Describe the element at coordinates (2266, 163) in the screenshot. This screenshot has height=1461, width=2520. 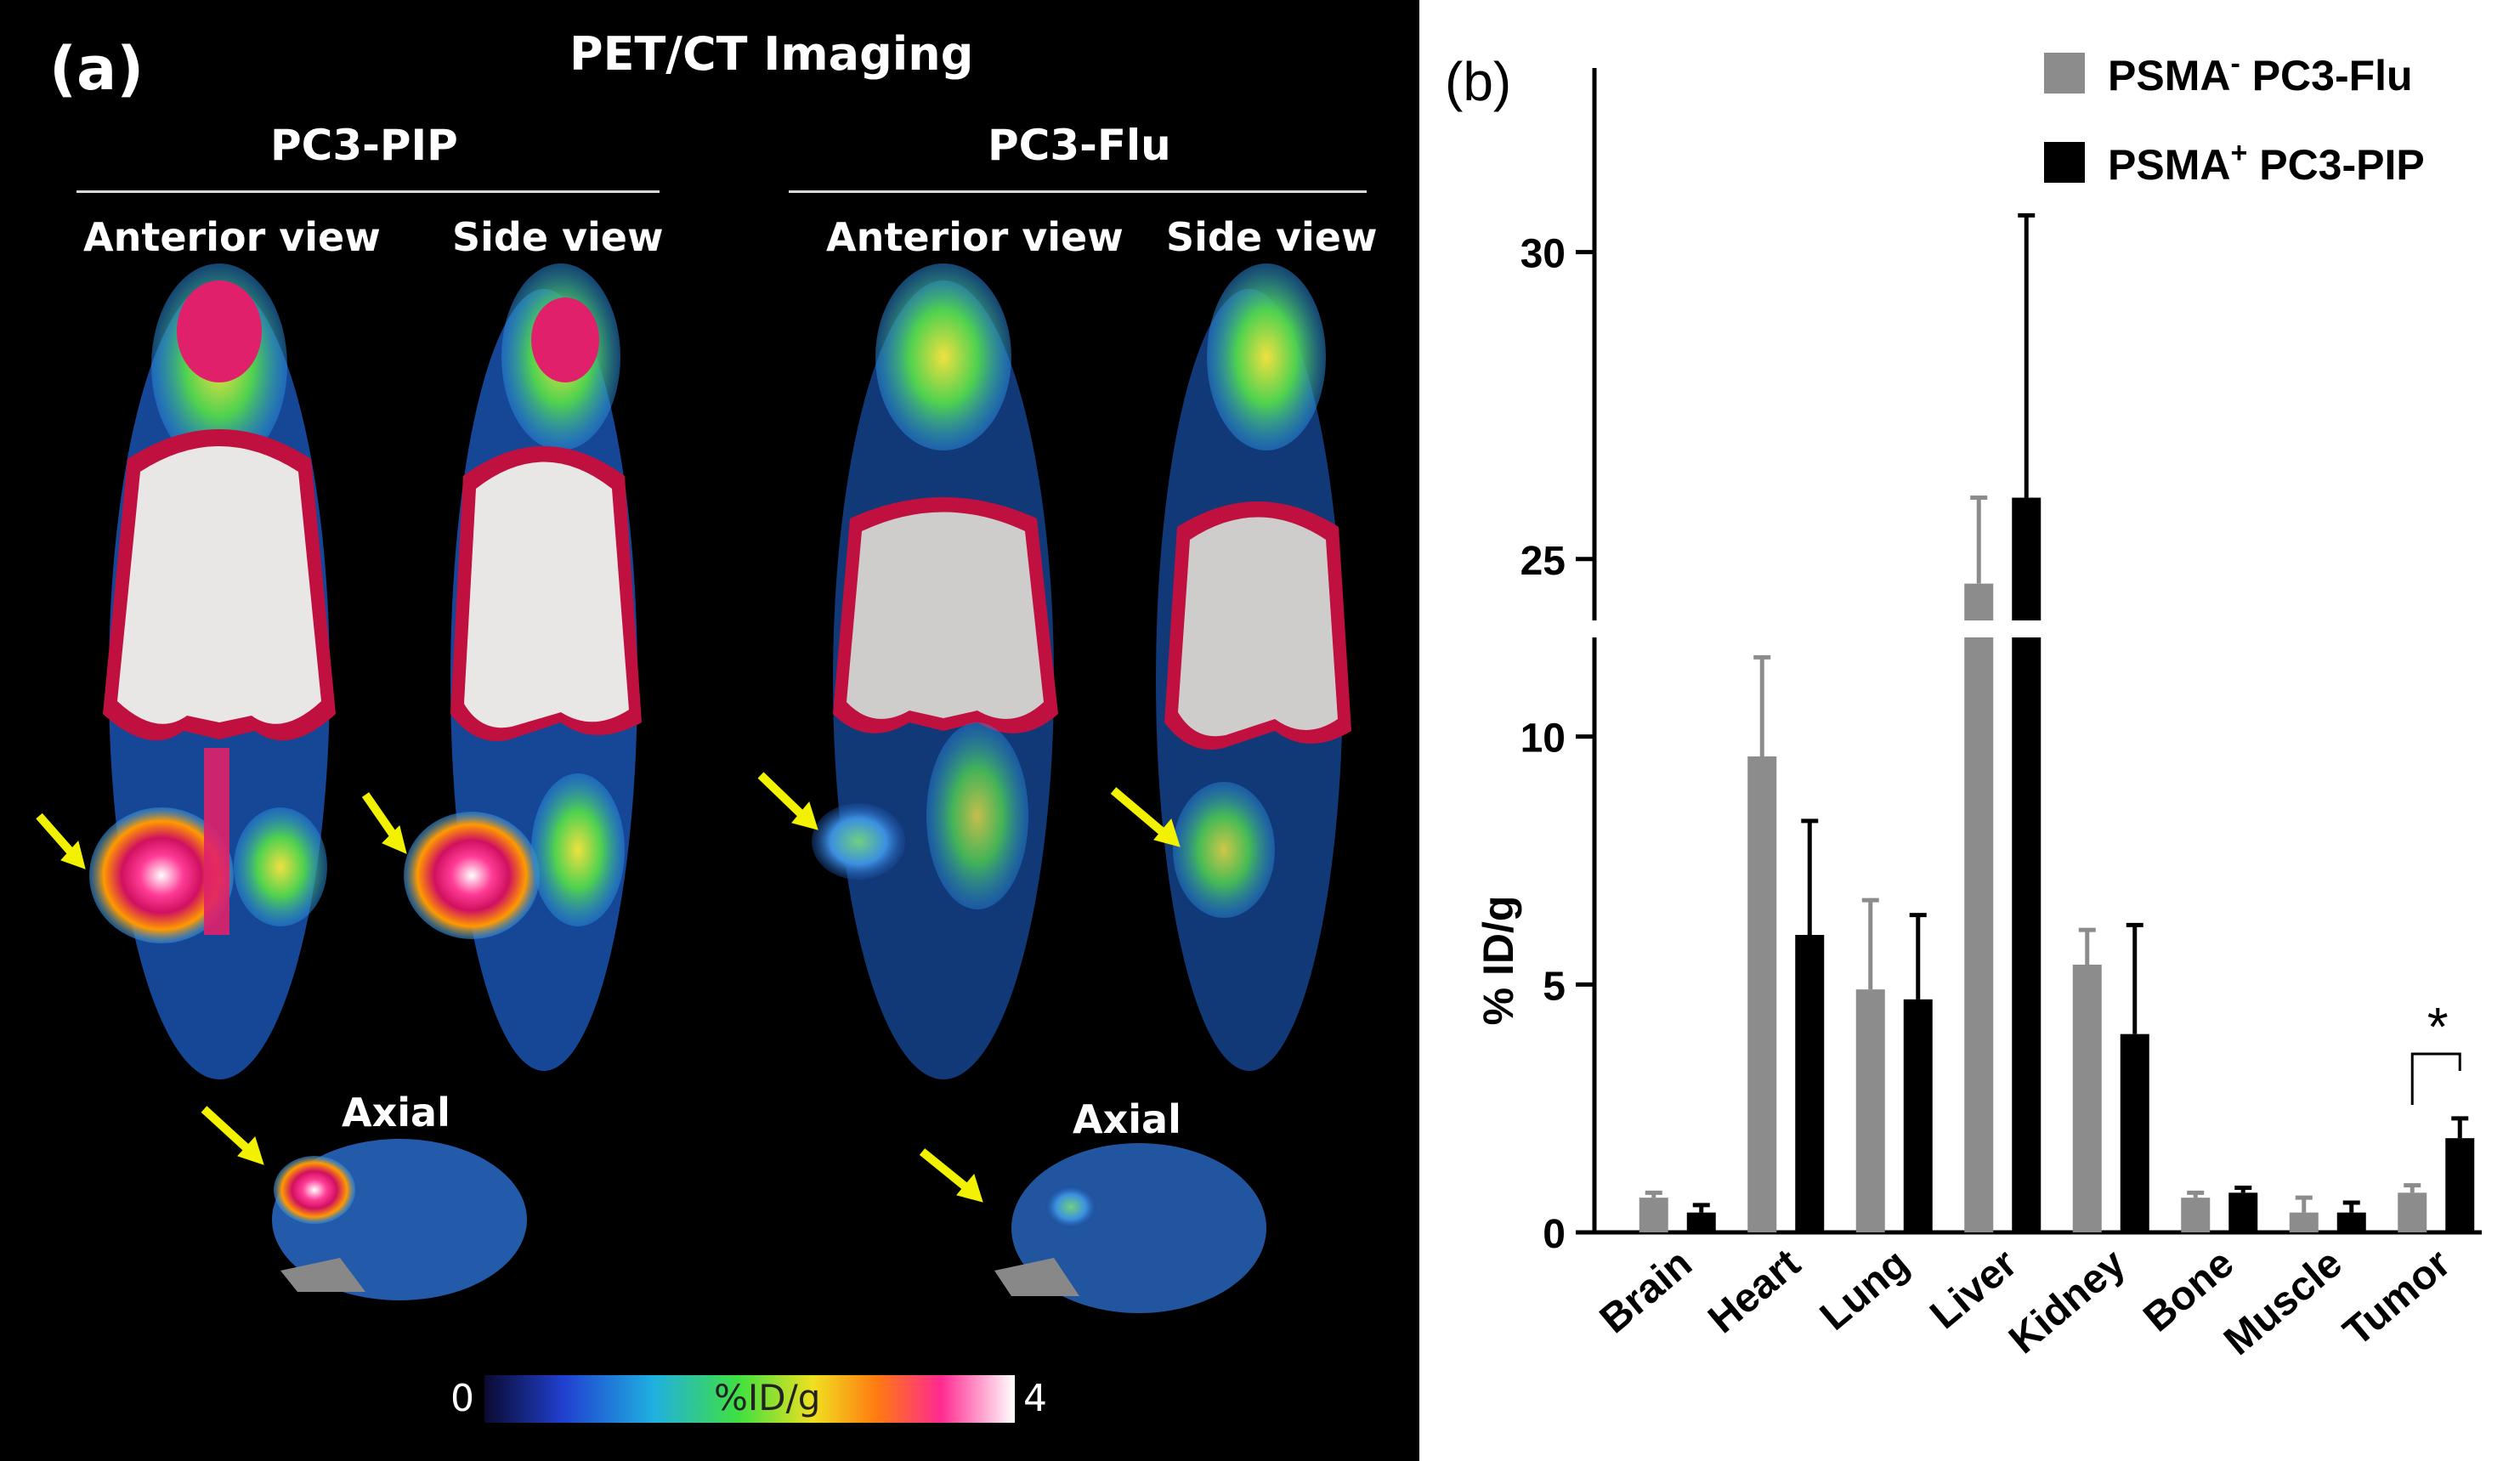
I see `legend-label-2: PSMA+ PC3-PIP` at that location.